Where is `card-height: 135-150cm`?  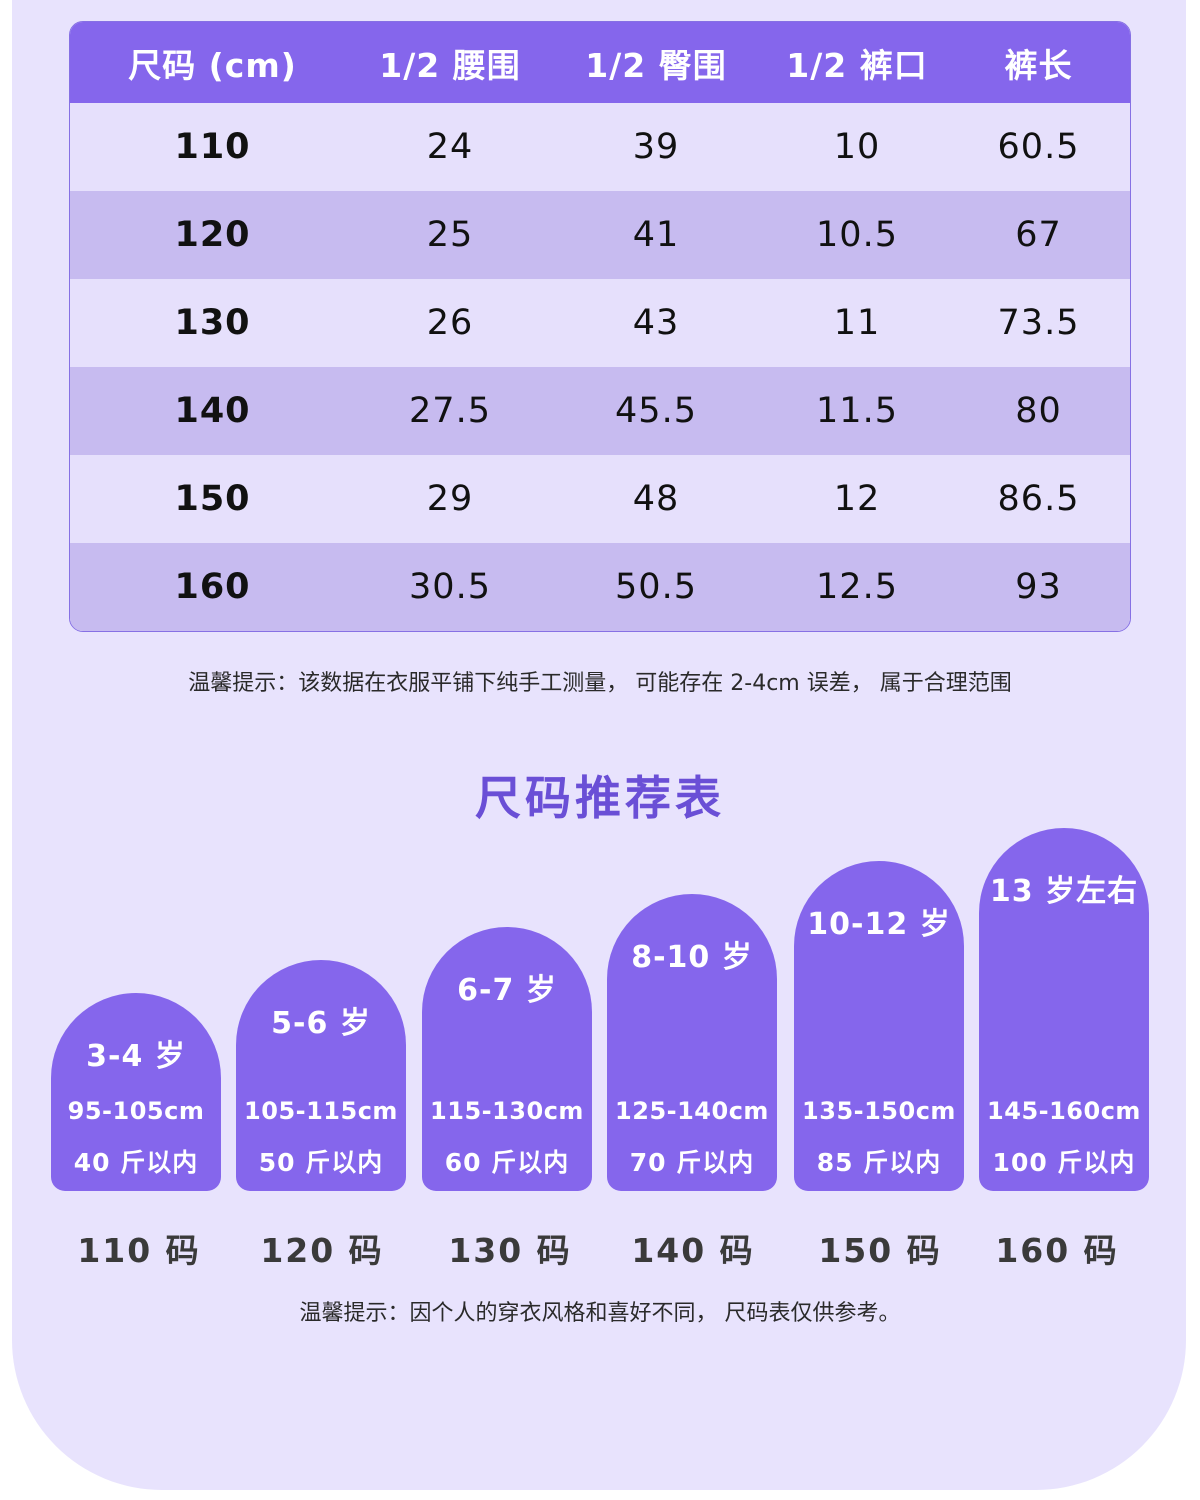 card-height: 135-150cm is located at coordinates (879, 1111).